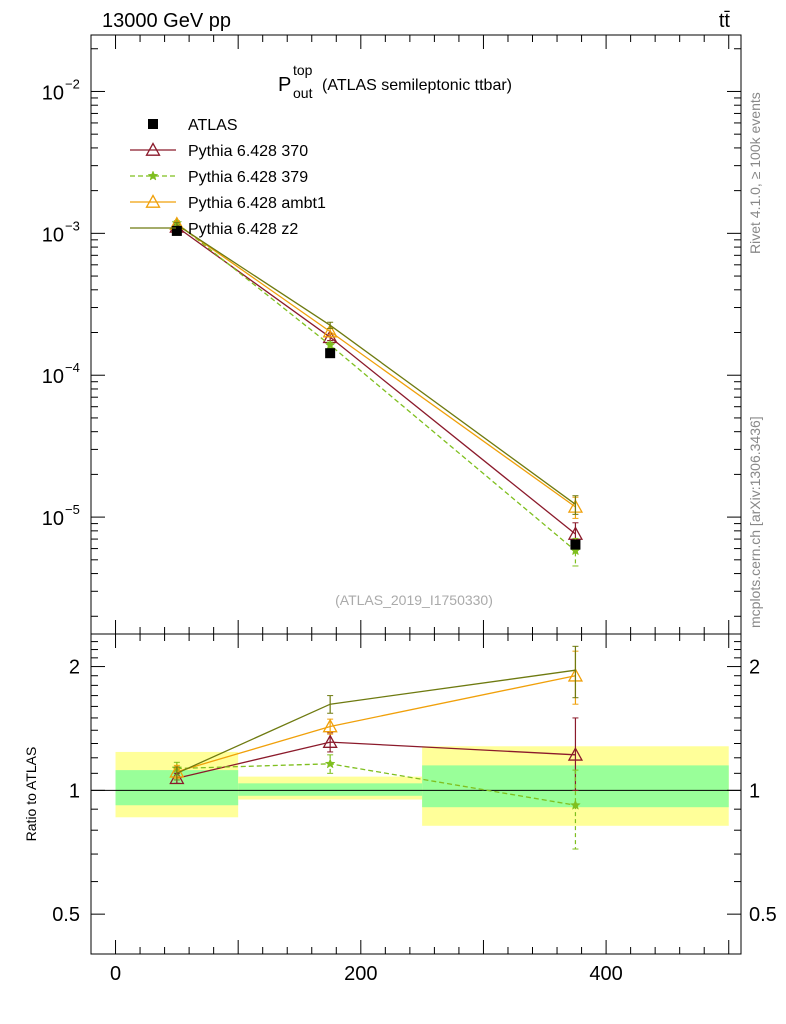 This screenshot has width=786, height=1024. I want to click on ratio-ytick-label-right: 0.5, so click(763, 915).